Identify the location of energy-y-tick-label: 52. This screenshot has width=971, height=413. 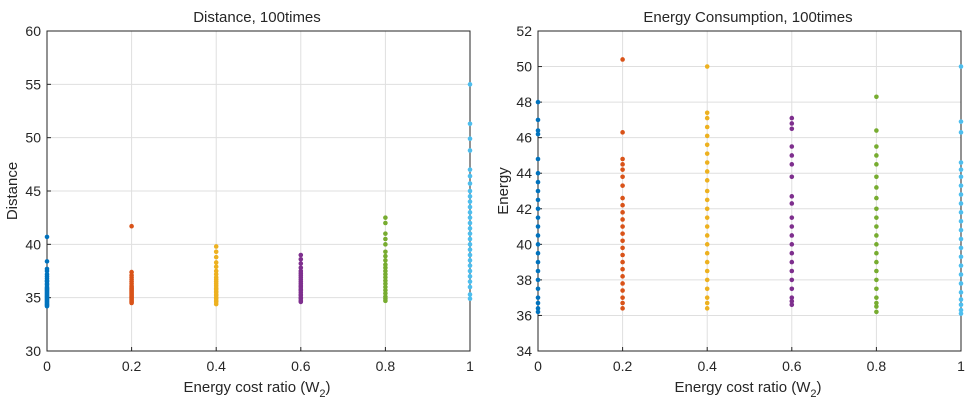
(524, 31).